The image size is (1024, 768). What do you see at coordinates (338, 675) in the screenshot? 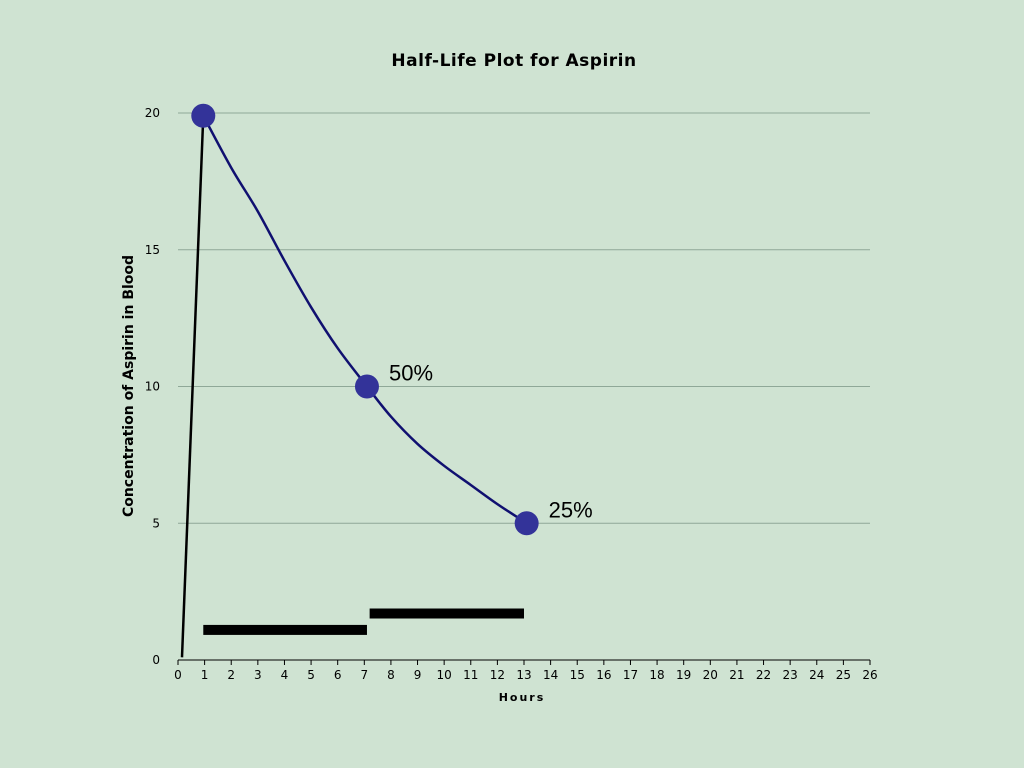
I see `x-tick-label: 6` at bounding box center [338, 675].